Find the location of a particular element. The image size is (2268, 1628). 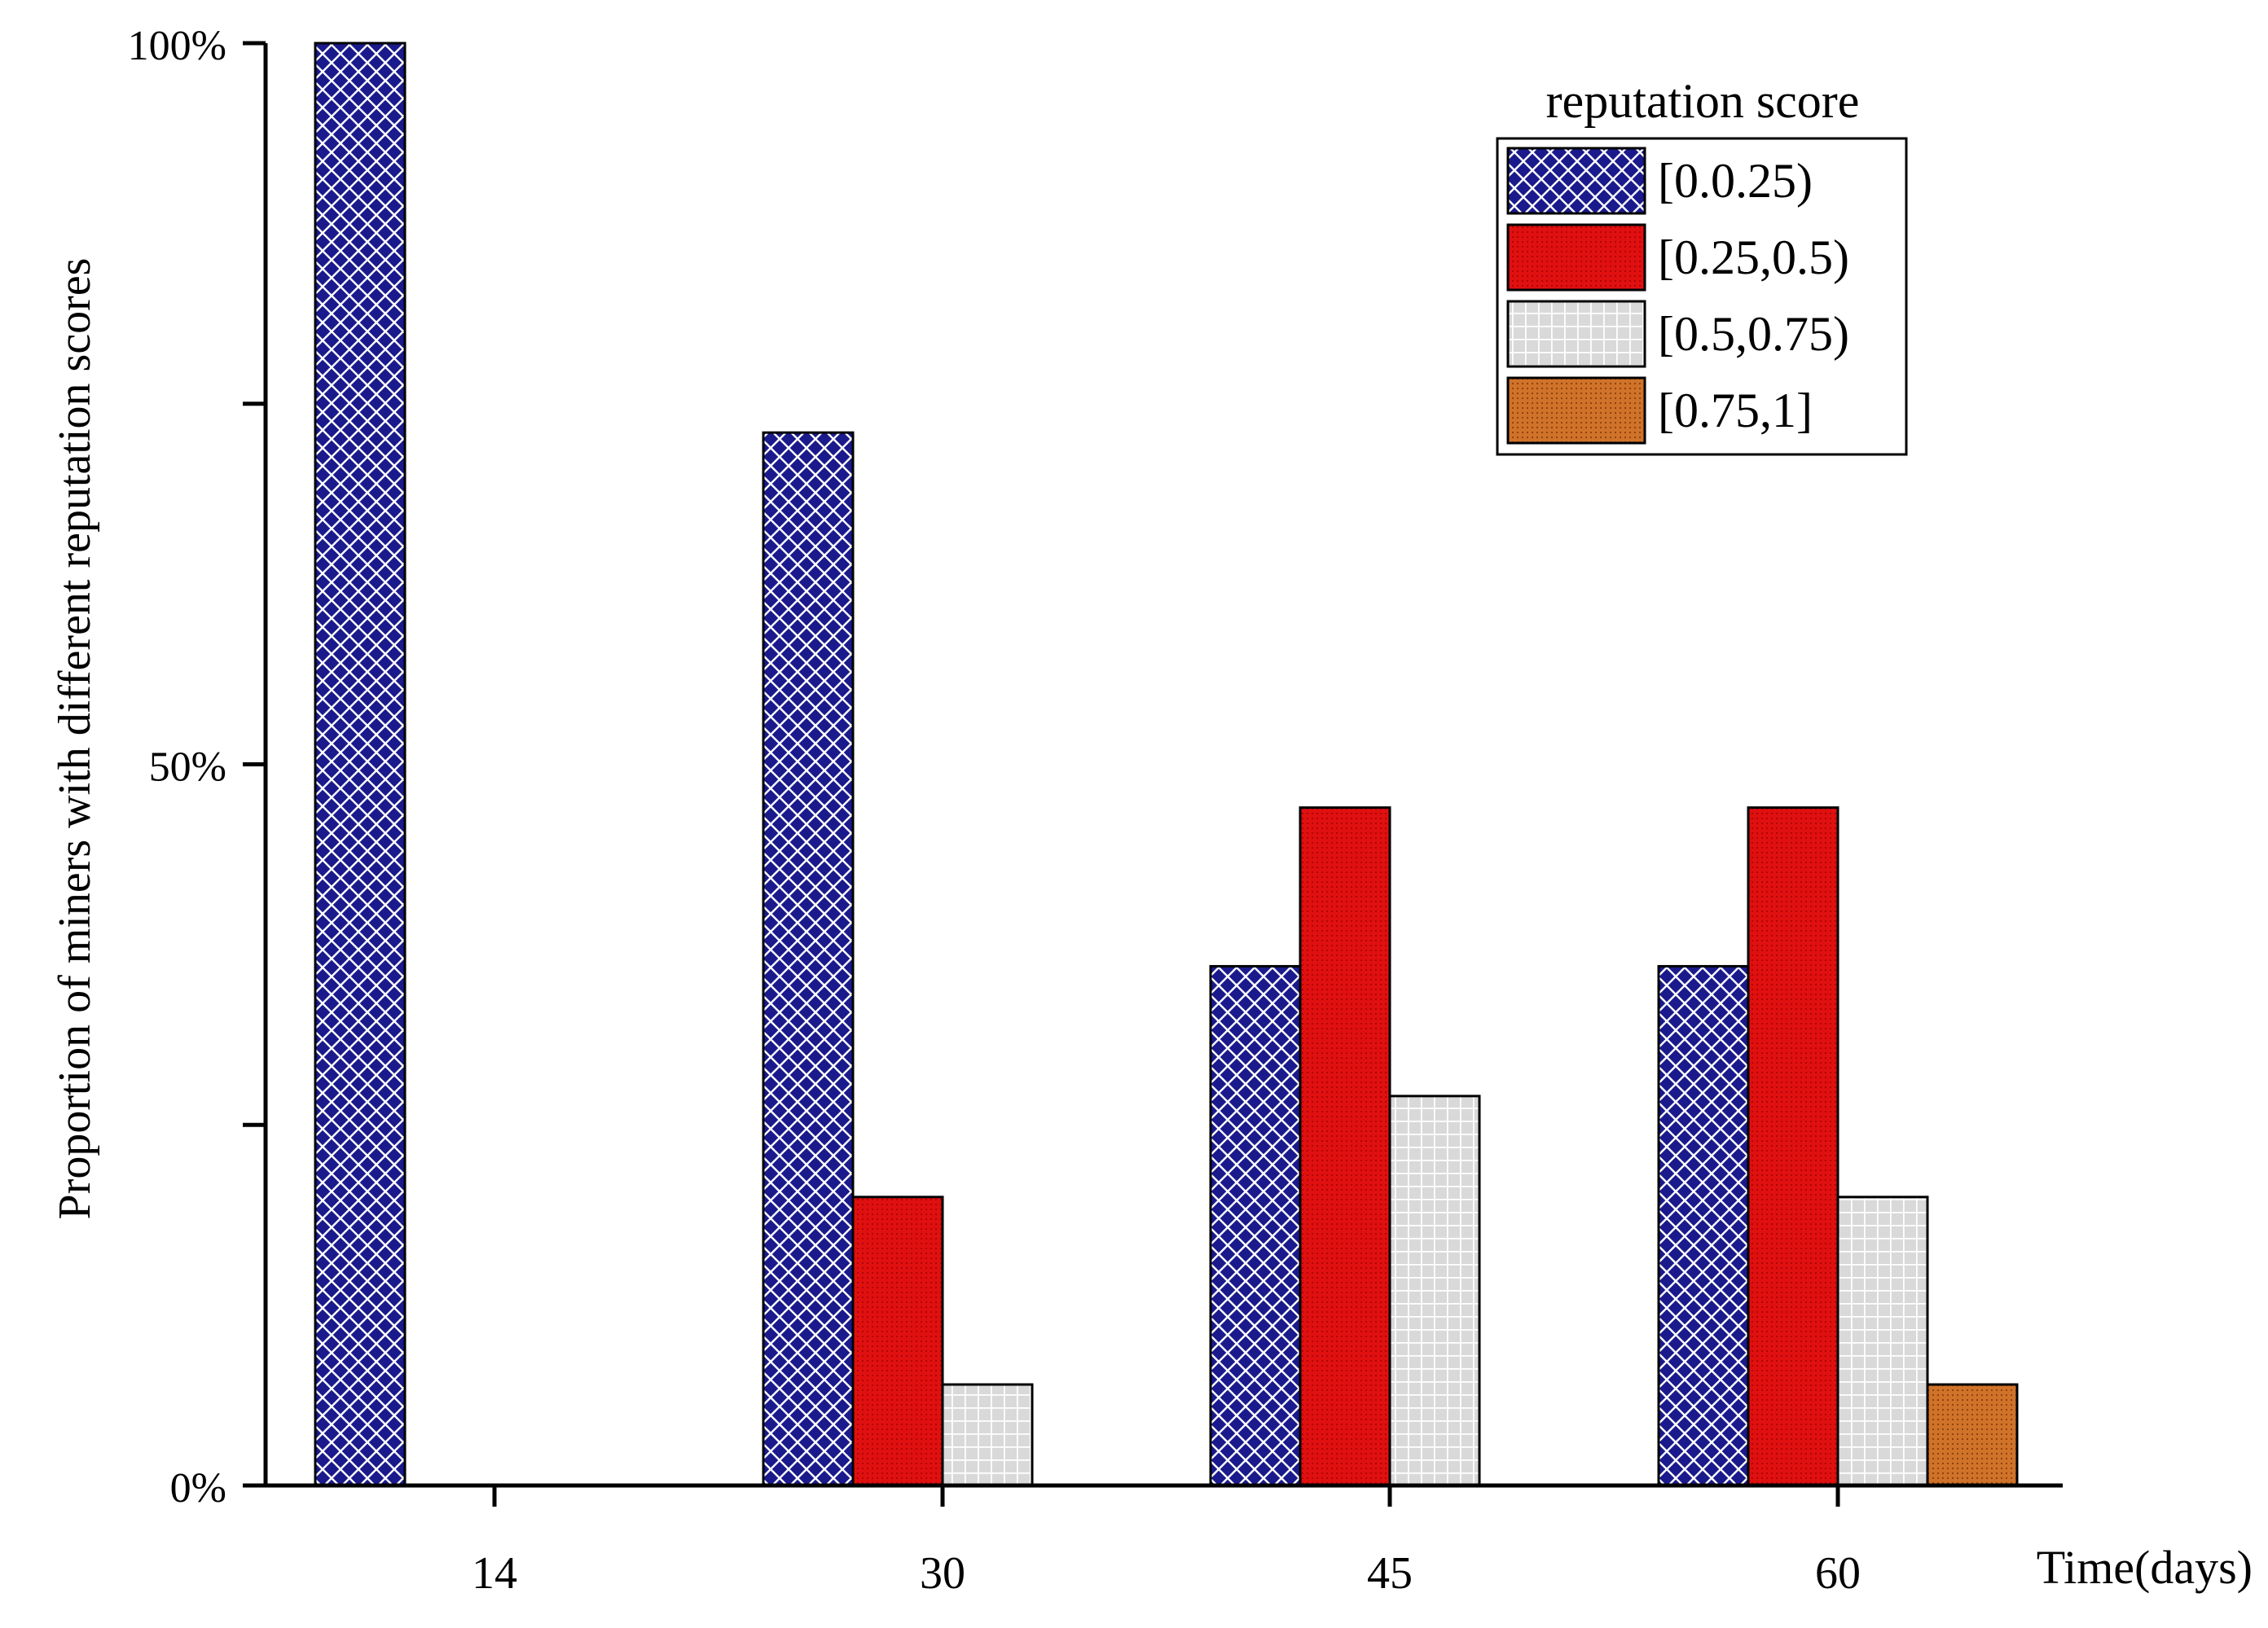

legend-label-3: [0.75,1] is located at coordinates (1735, 410).